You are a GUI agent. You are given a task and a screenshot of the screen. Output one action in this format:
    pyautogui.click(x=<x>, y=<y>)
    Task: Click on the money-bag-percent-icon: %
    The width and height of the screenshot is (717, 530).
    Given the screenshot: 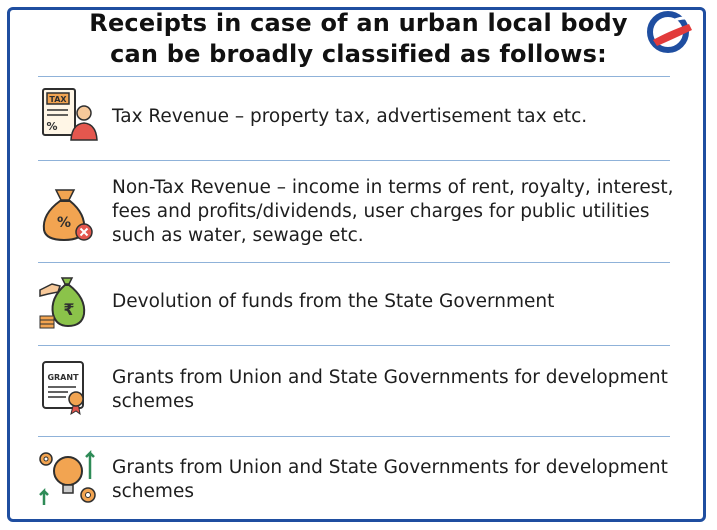 What is the action you would take?
    pyautogui.click(x=67, y=215)
    